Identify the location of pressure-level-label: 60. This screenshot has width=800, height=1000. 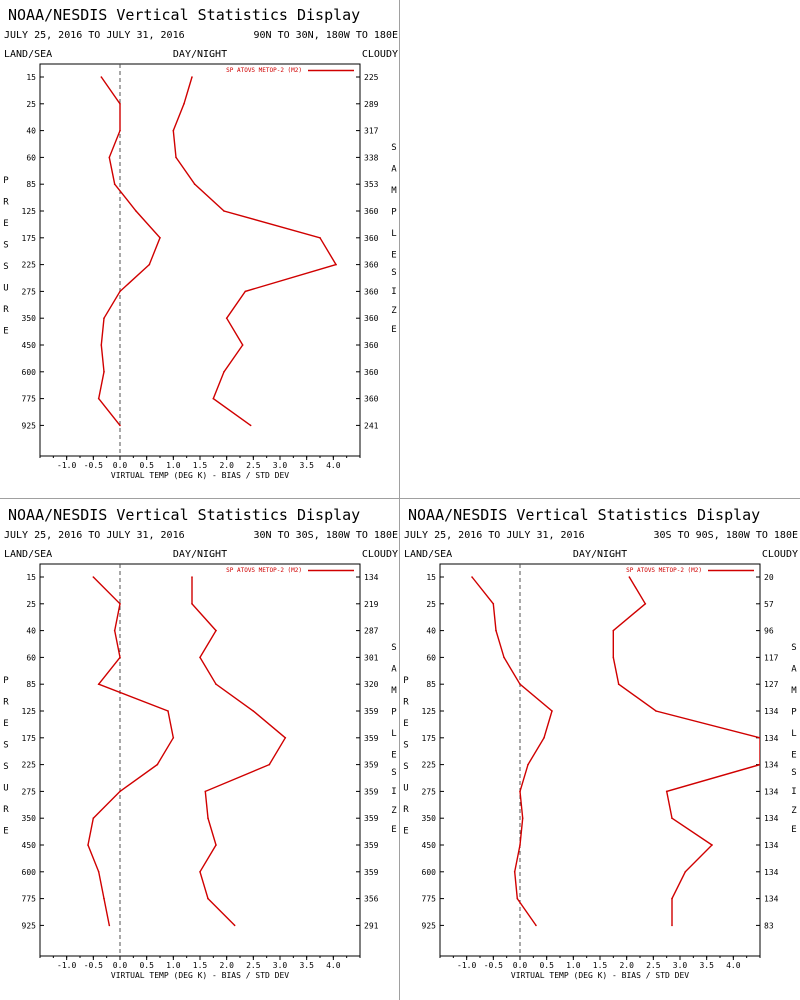
(31, 657).